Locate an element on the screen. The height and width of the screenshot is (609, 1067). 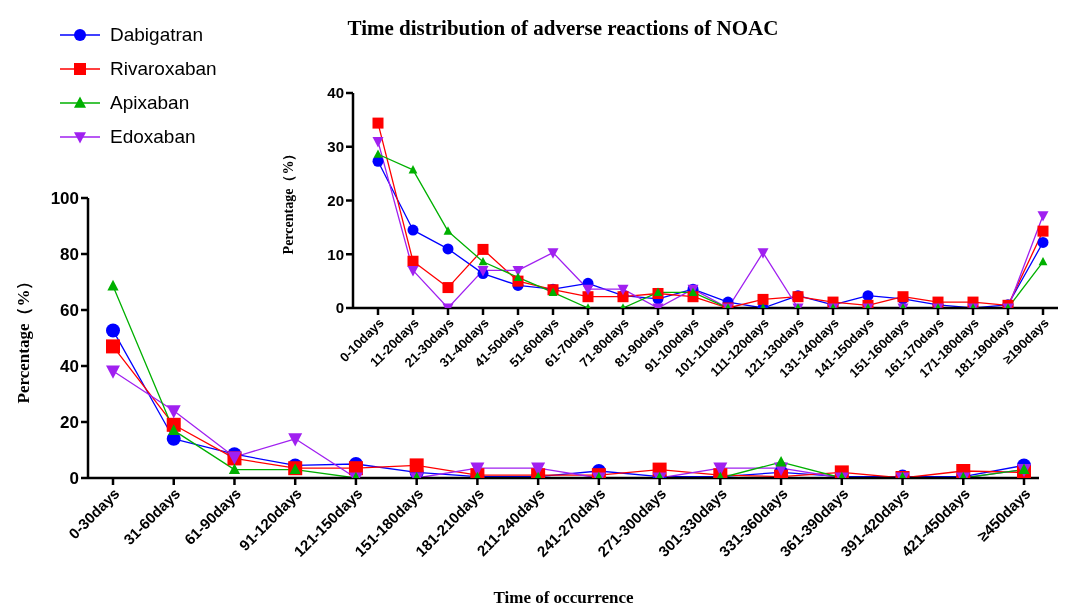
y-tick-label: 80 is located at coordinates (69, 255).